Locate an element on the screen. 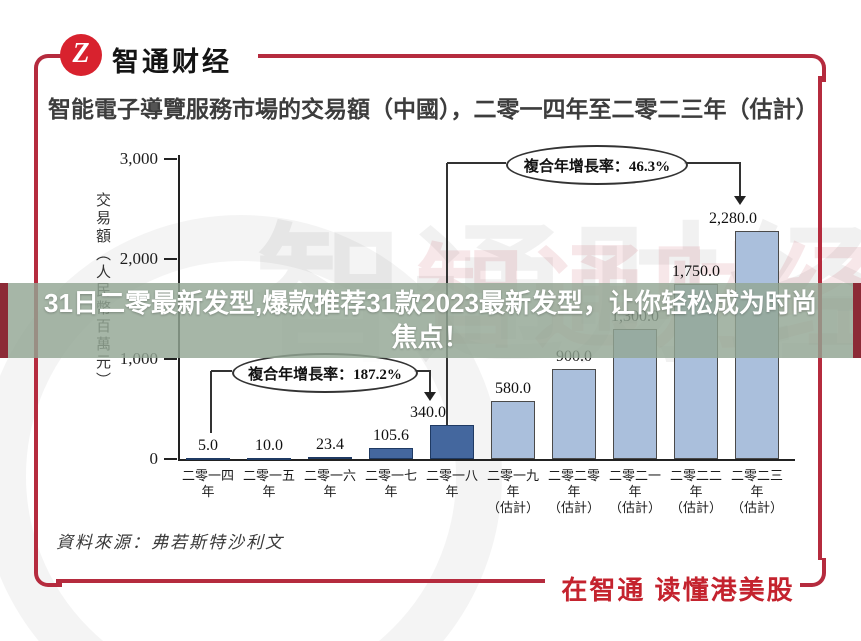 The image size is (861, 641). x-axis-category: 二零一八年 is located at coordinates (452, 484).